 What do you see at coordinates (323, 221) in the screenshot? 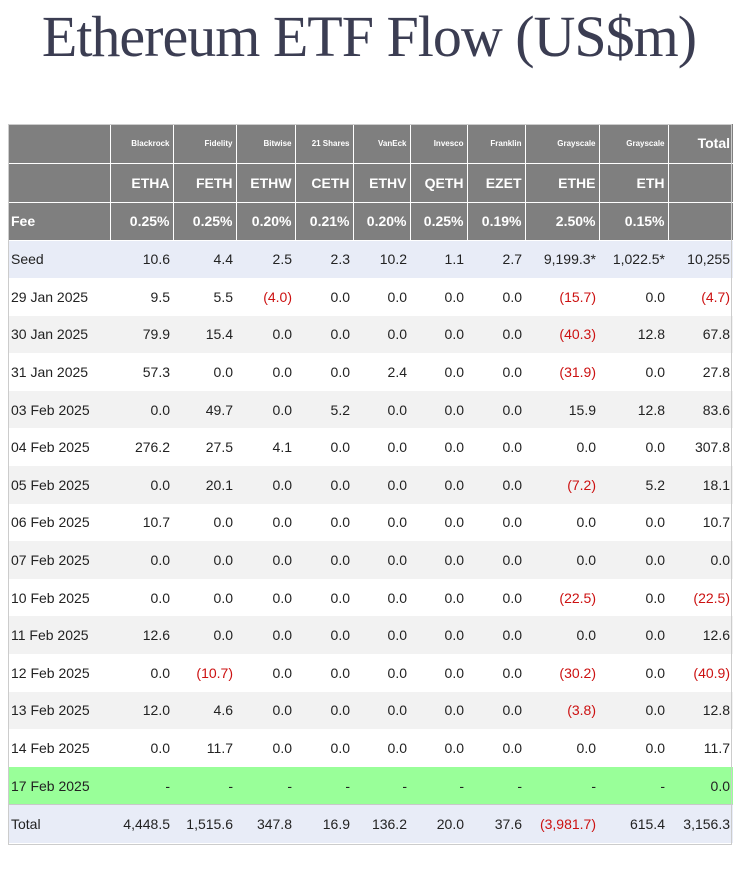
I see `fee-value: 0.21%` at bounding box center [323, 221].